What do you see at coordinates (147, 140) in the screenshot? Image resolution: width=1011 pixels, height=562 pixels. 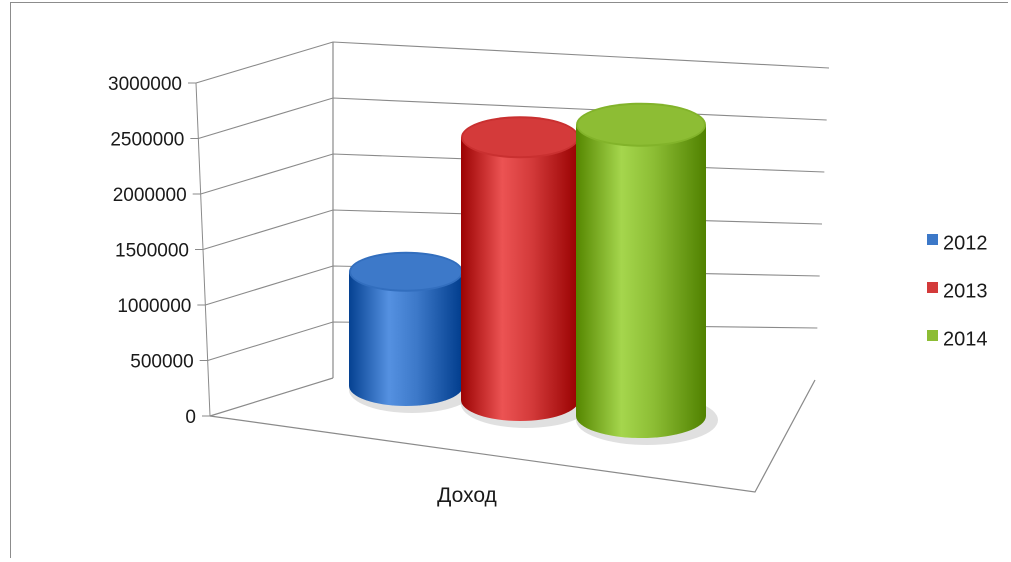 I see `y-tick-label: 2500000` at bounding box center [147, 140].